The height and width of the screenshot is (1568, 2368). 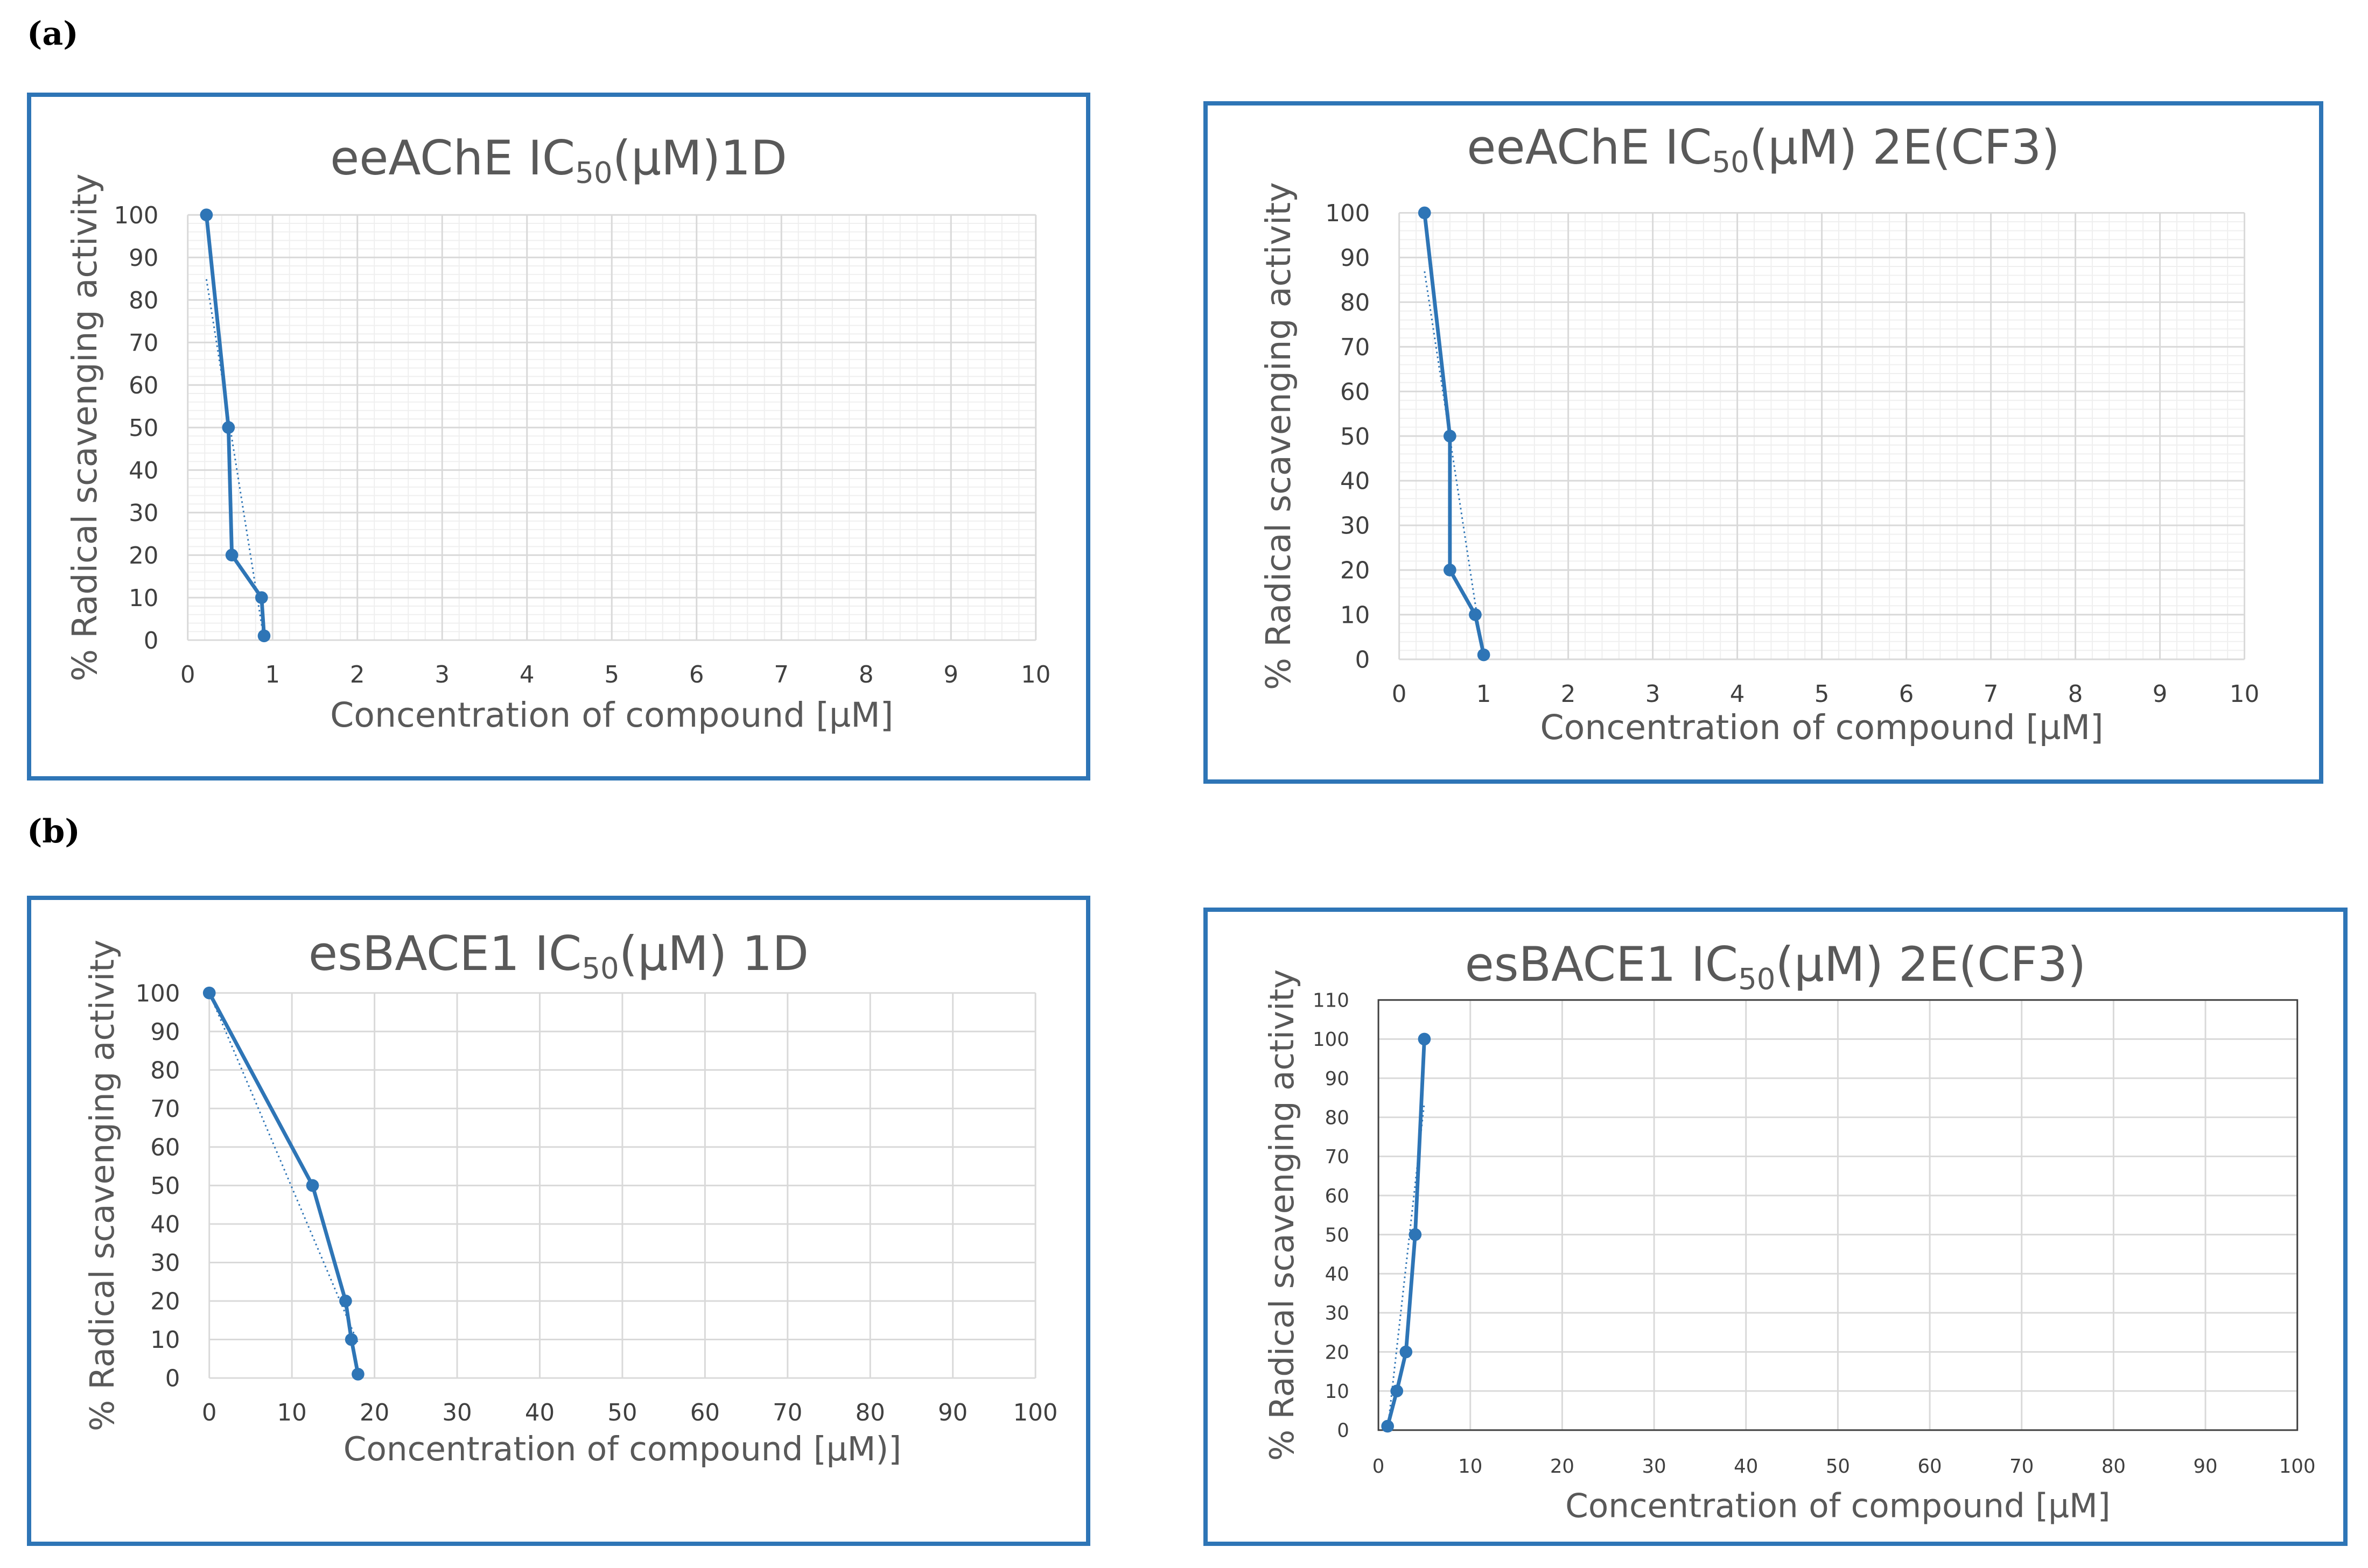 I want to click on plot-frame, so click(x=1838, y=1215).